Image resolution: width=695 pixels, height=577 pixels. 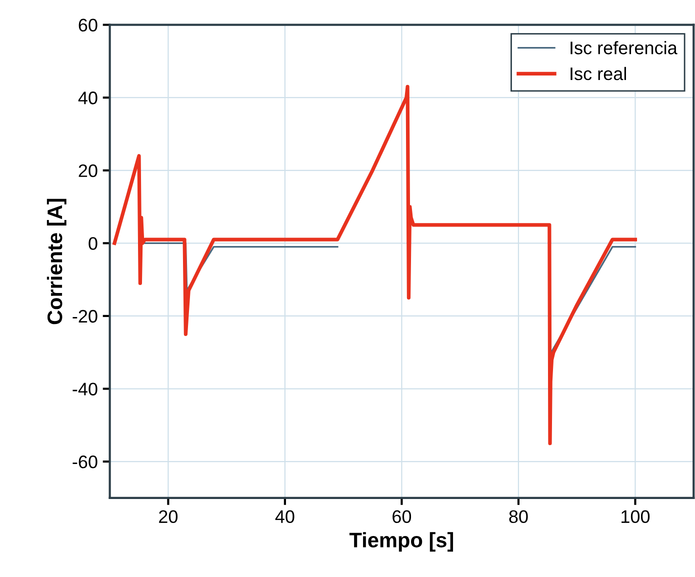 What do you see at coordinates (85, 389) in the screenshot?
I see `y-tick-label: -40` at bounding box center [85, 389].